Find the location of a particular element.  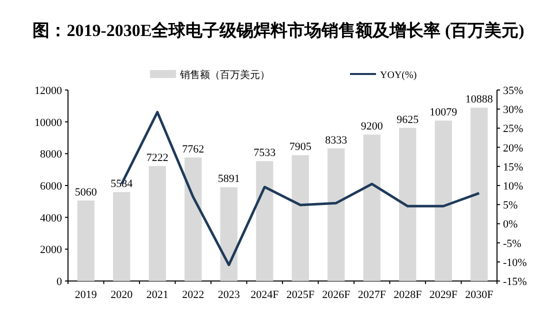

data-label: 7762 is located at coordinates (193, 149).